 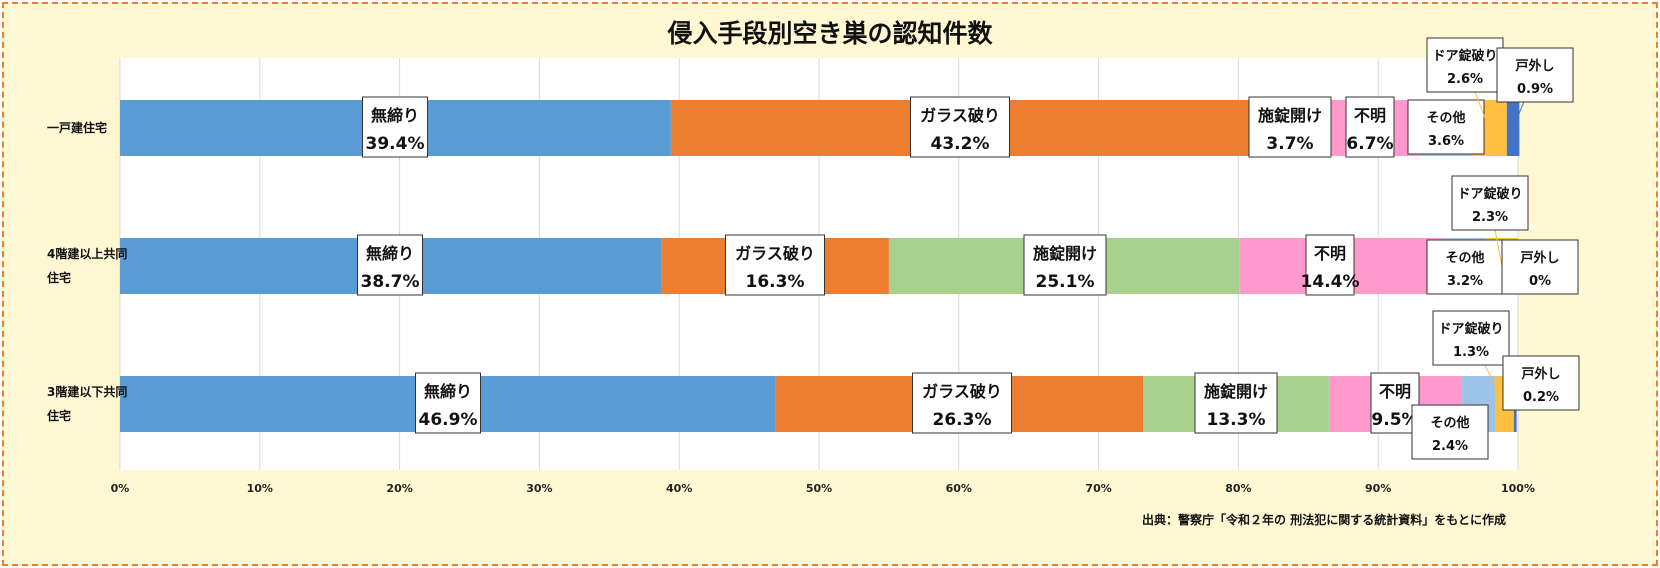 I want to click on data-label-value: 2.6%, so click(x=1465, y=79).